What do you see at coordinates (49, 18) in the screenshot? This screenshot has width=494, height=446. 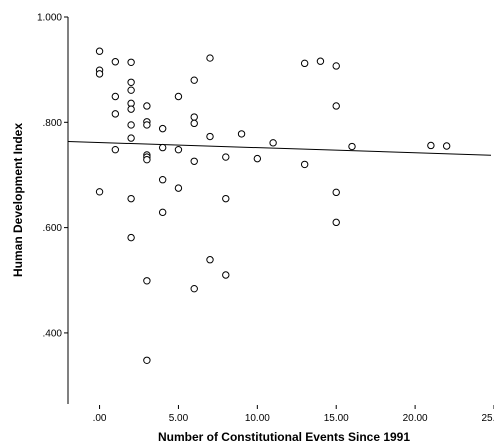 I see `y-tick-label: 1.000` at bounding box center [49, 18].